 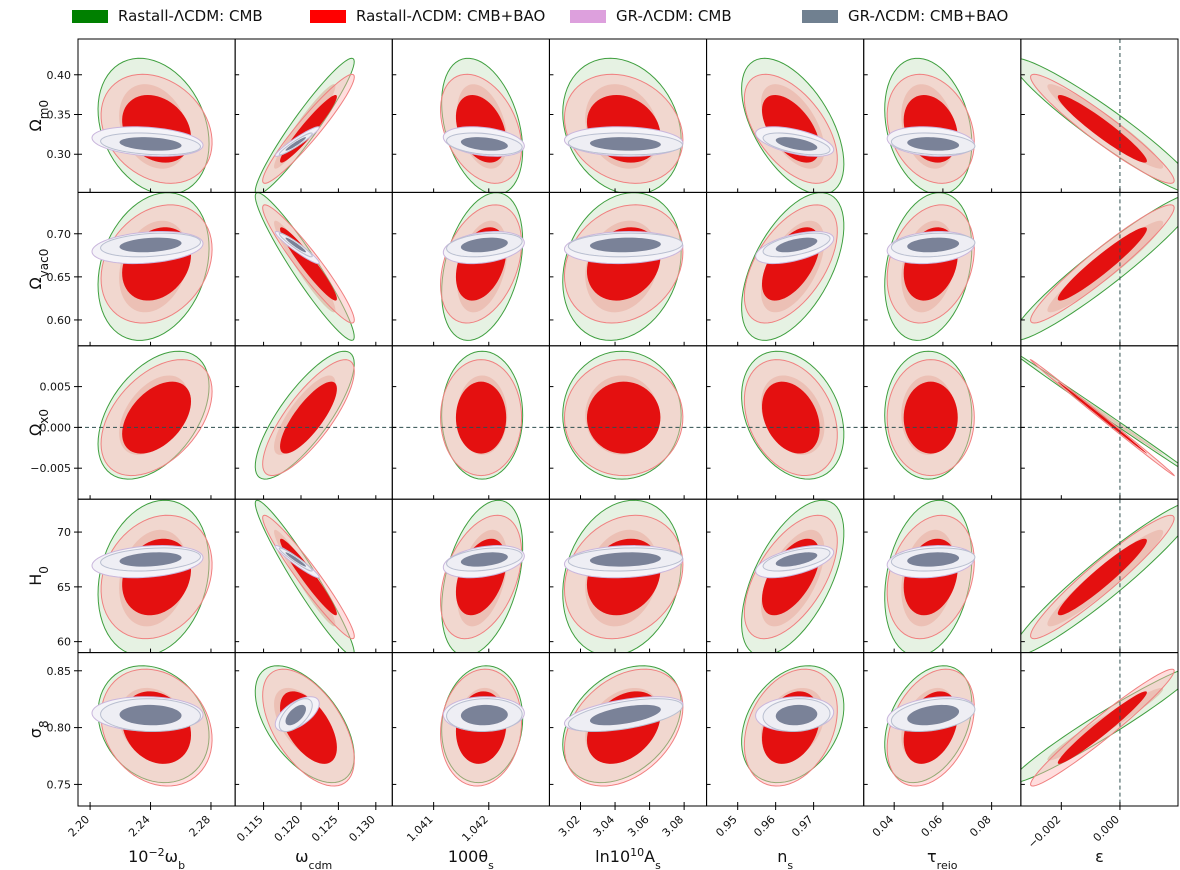 I want to click on legend-label: GR-ΛCDM: CMB+BAO, so click(x=928, y=16).